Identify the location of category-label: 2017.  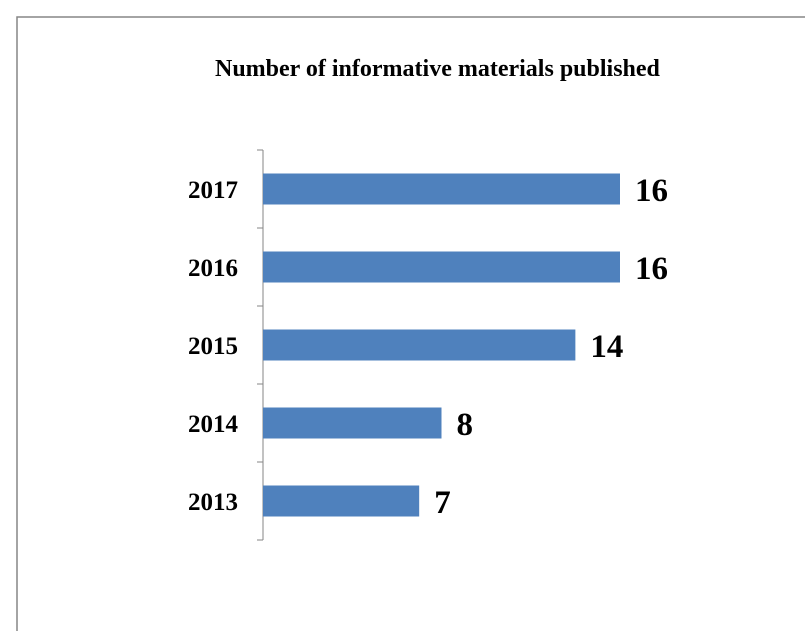
(213, 190).